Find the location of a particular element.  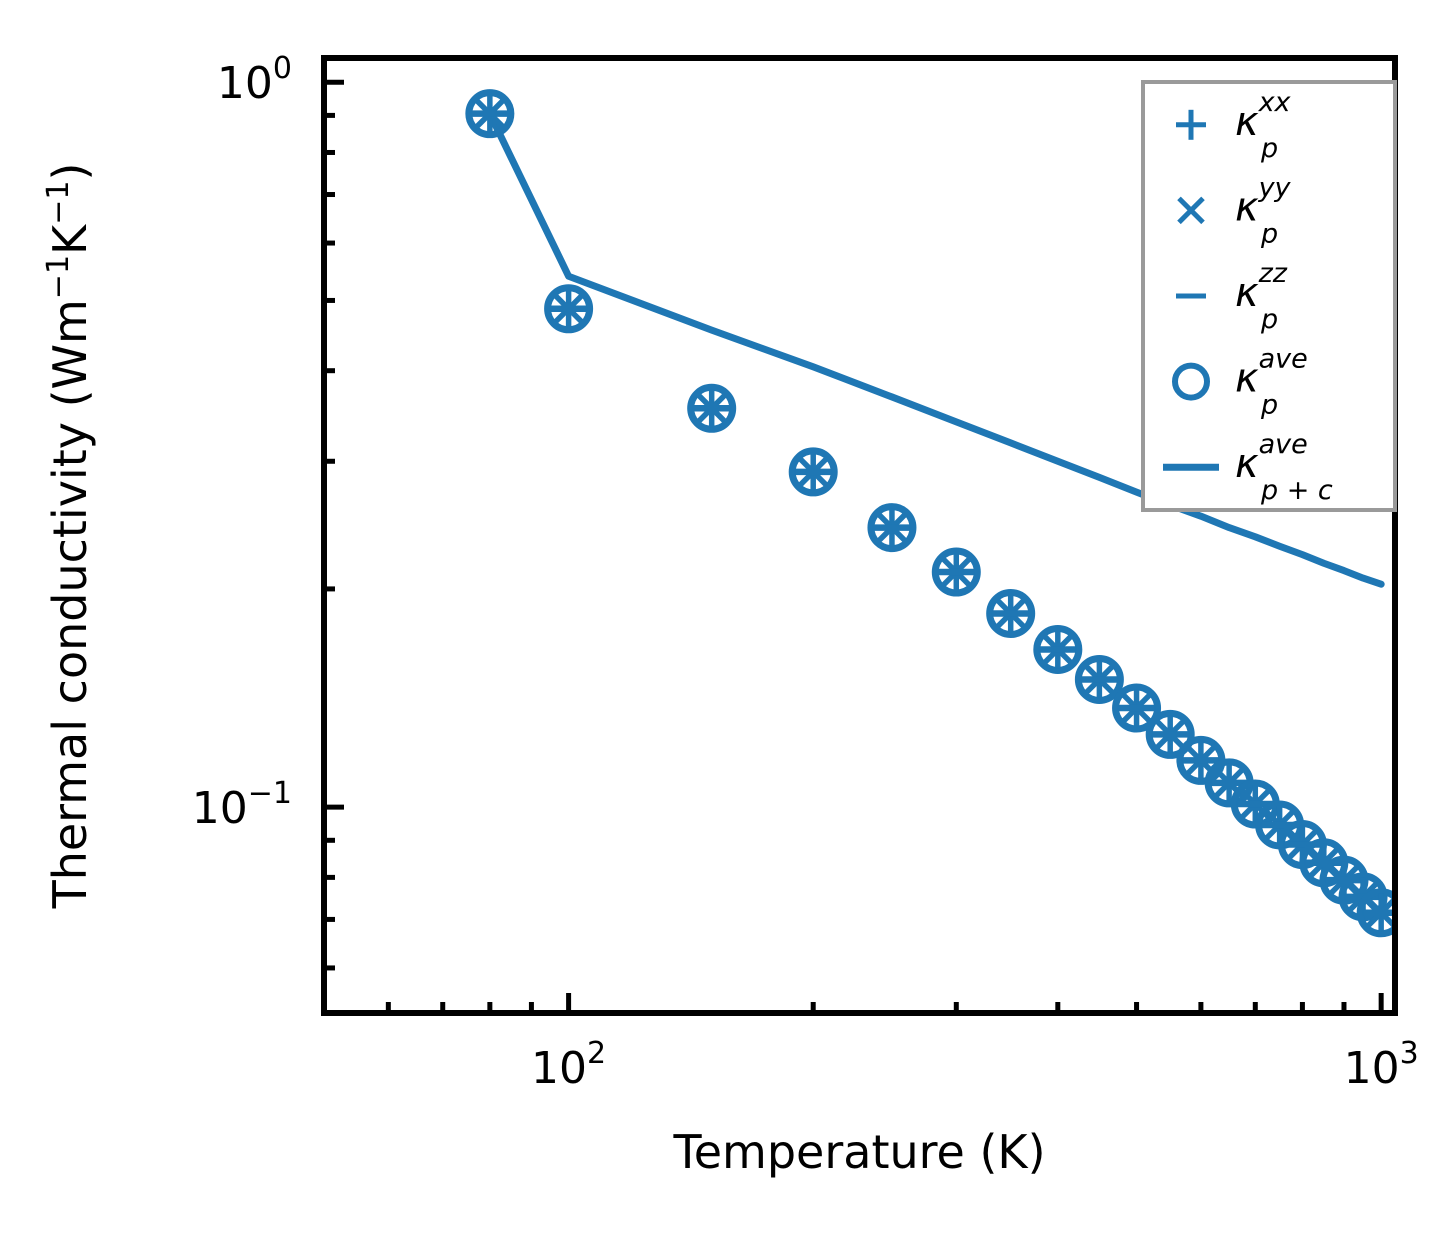

x-axis-label: Temperature (K) is located at coordinates (858, 1152).